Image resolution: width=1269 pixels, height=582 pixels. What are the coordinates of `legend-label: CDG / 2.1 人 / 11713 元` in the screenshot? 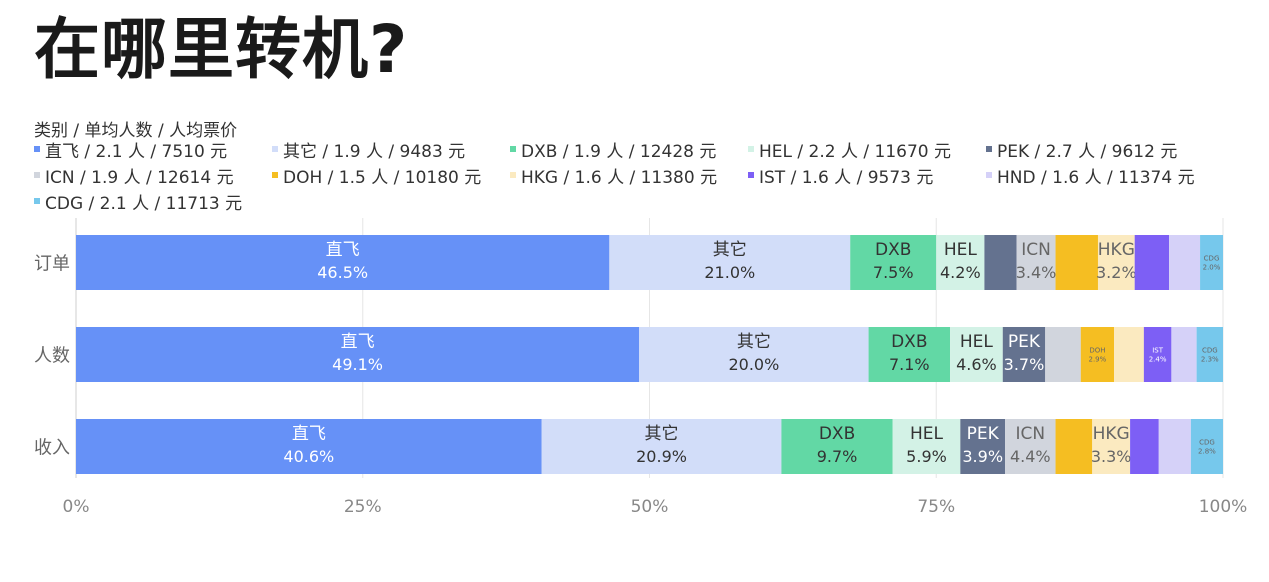 It's located at (144, 203).